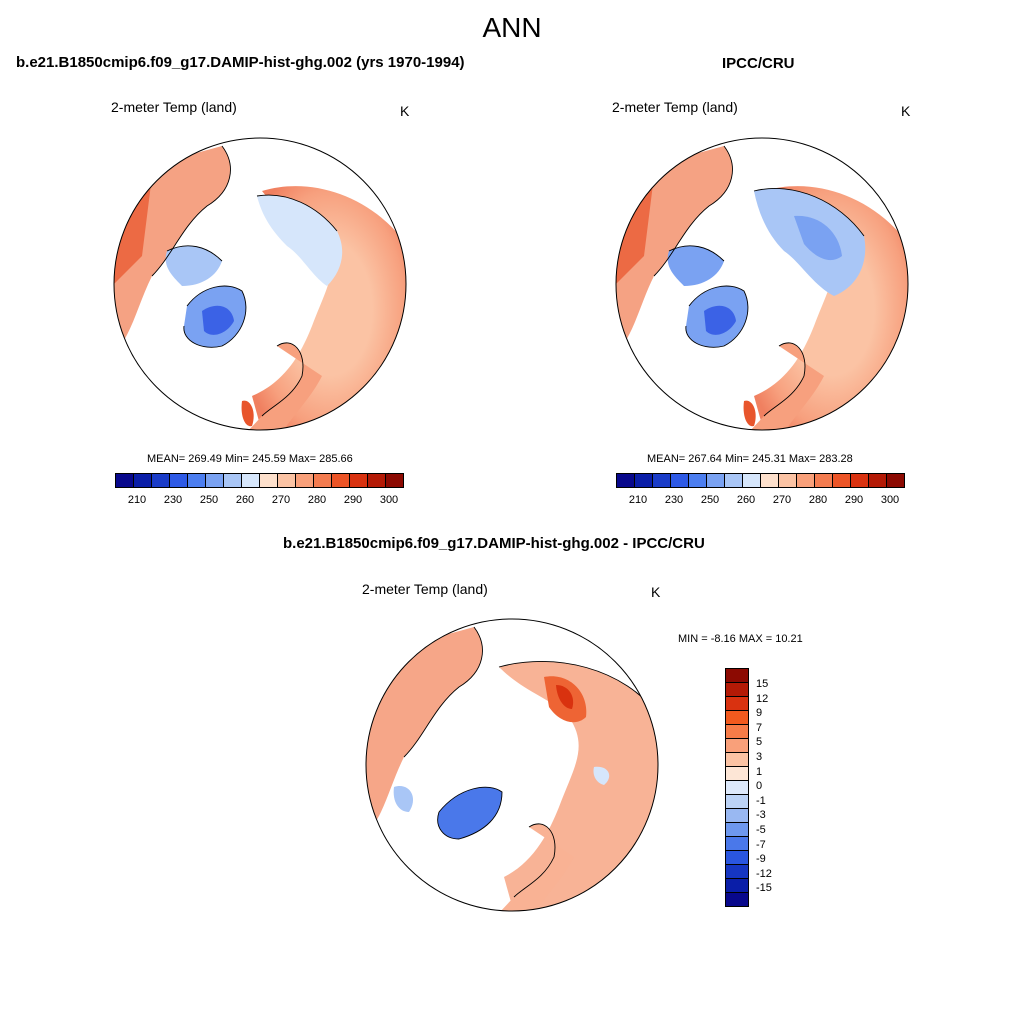  What do you see at coordinates (675, 107) in the screenshot?
I see `obs-variable-label: 2-meter Temp (land)` at bounding box center [675, 107].